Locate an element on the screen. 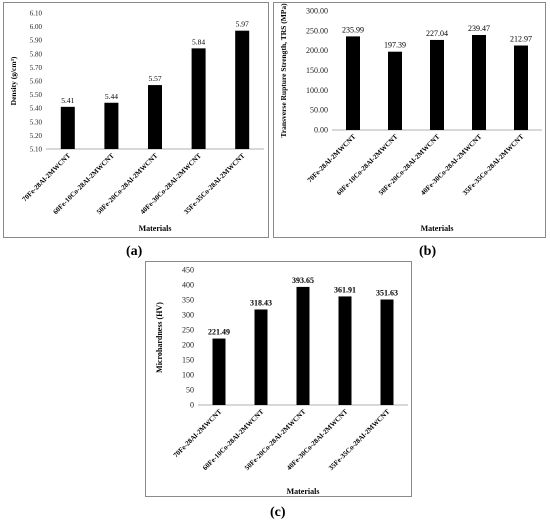 This screenshot has width=550, height=524. y-tick-label: 200.00 is located at coordinates (317, 50).